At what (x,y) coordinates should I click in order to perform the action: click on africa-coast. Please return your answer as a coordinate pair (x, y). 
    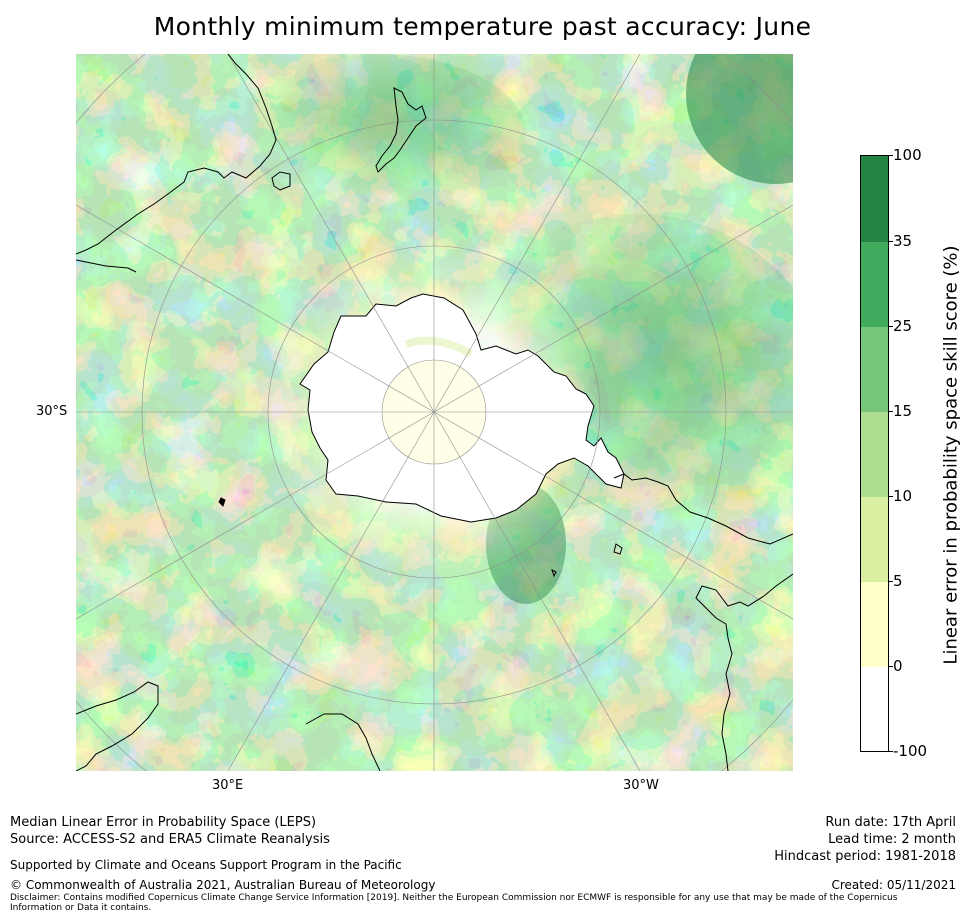
    Looking at the image, I should click on (117, 726).